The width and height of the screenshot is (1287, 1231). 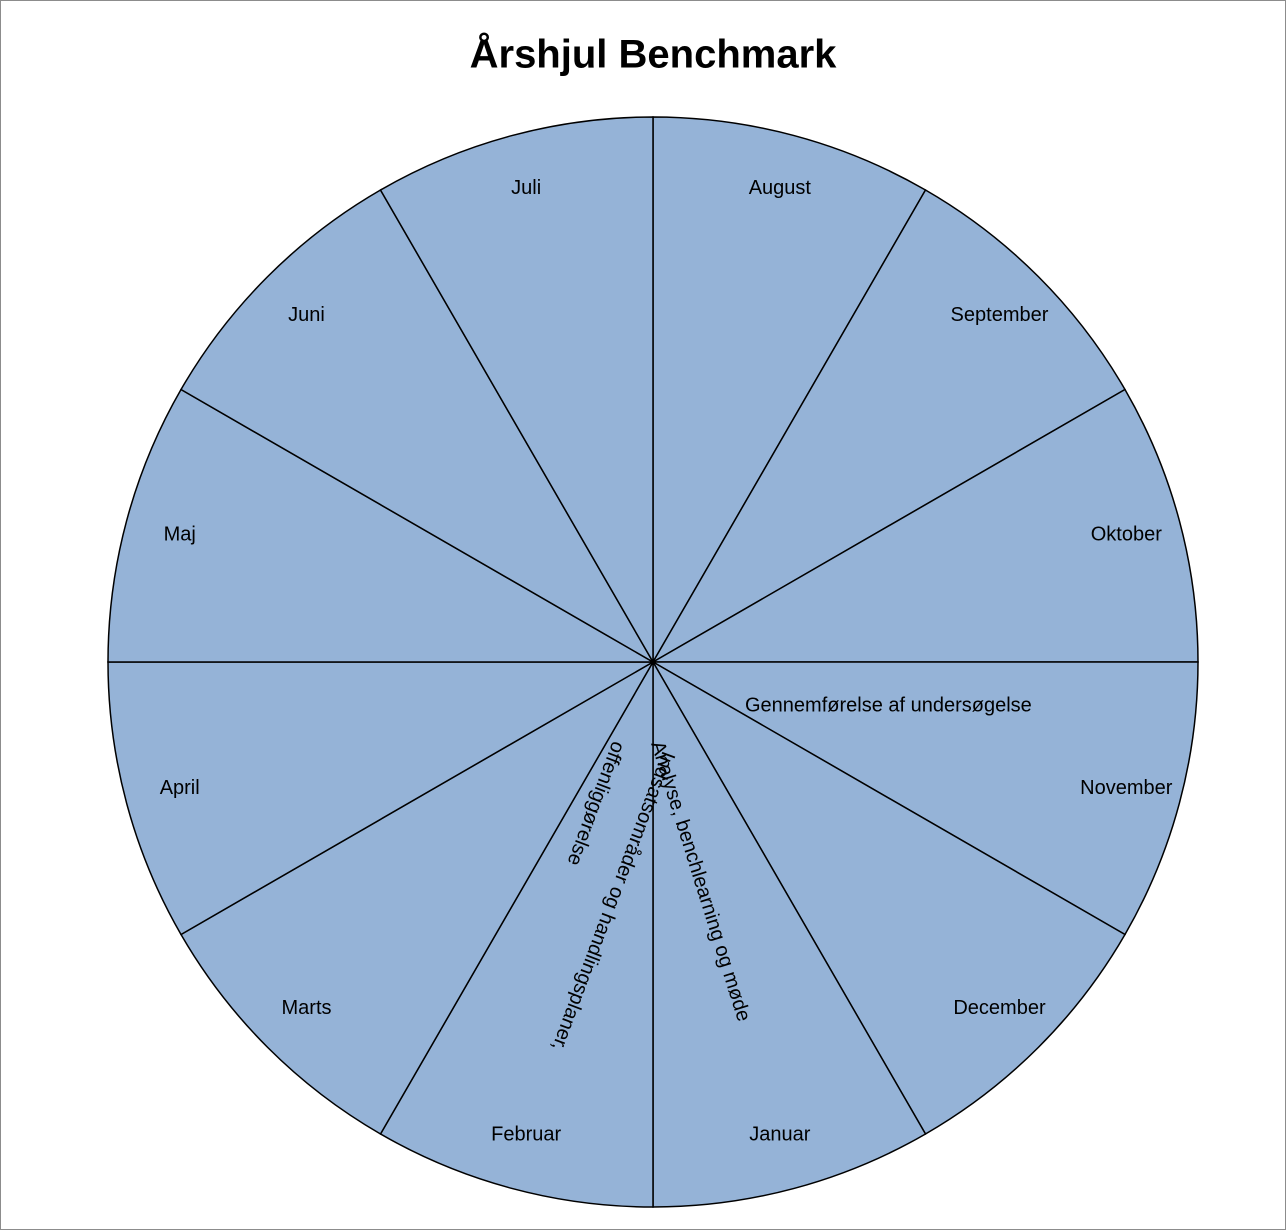 What do you see at coordinates (654, 54) in the screenshot?
I see `chart-title: Årshjul Benchmark` at bounding box center [654, 54].